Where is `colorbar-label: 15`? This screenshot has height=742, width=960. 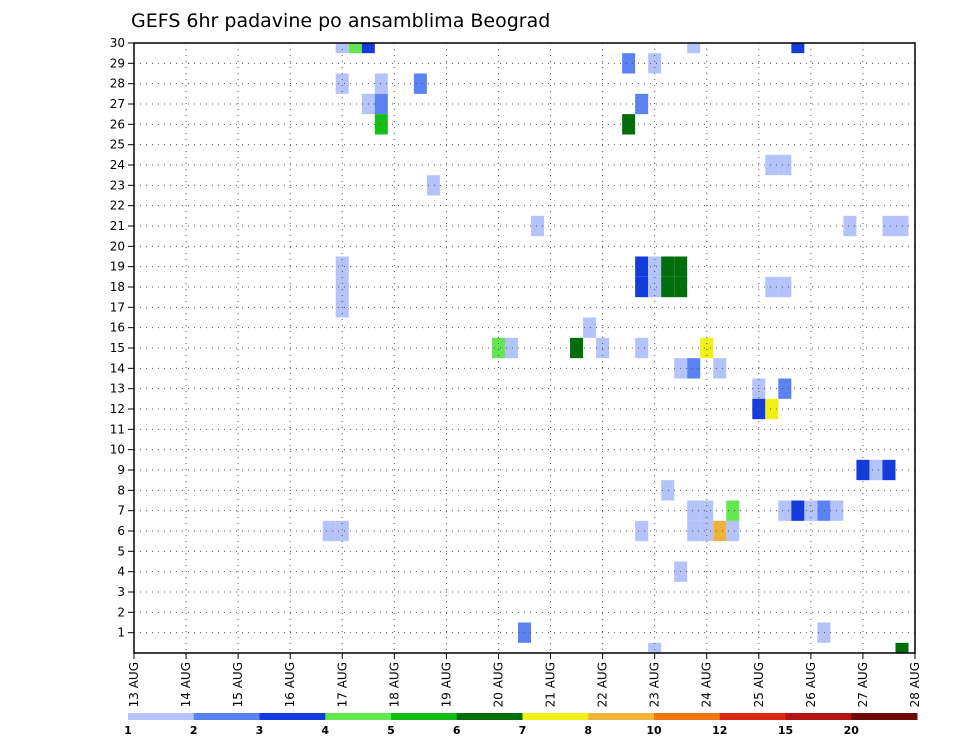
colorbar-label: 15 is located at coordinates (785, 730).